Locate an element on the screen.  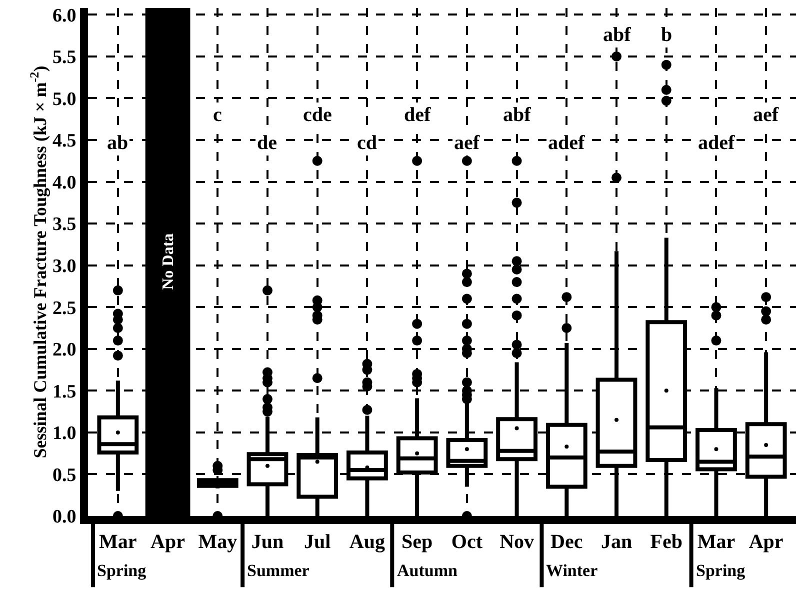
y-tick-label: 4.0 is located at coordinates (64, 183).